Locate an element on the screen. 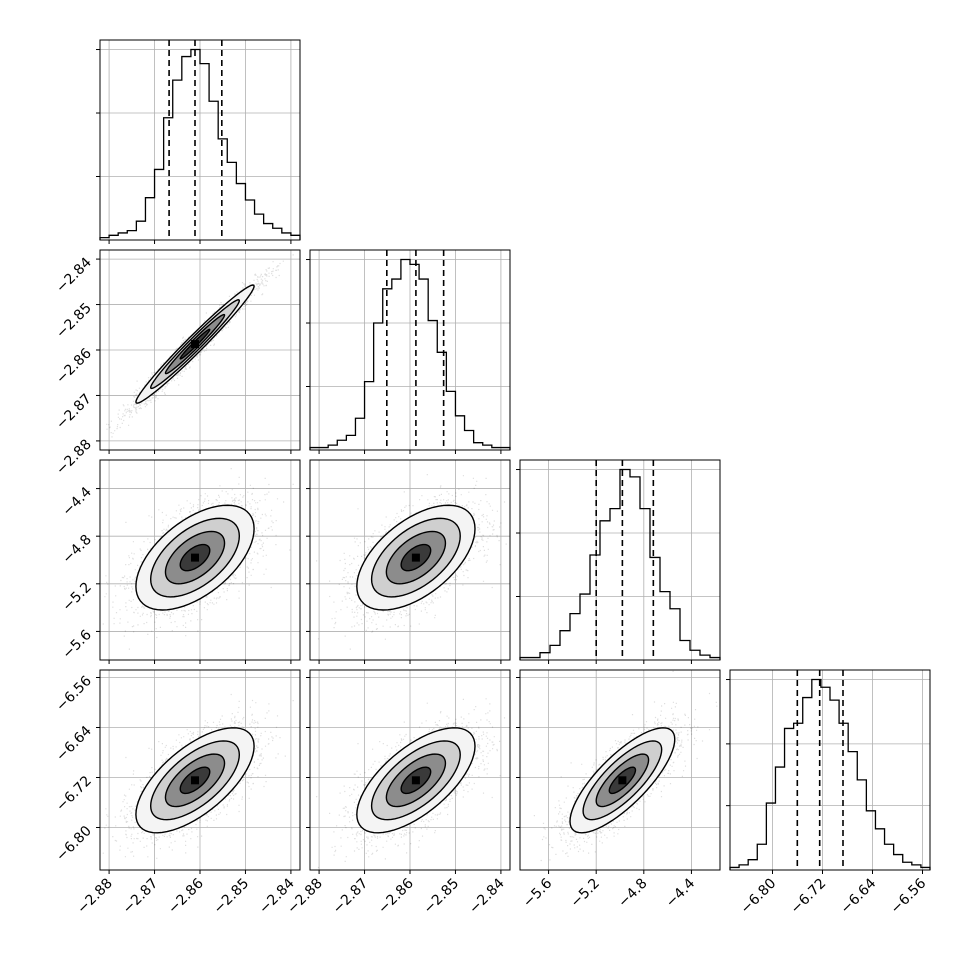 This screenshot has height=970, width=970. sample-points is located at coordinates (411, 783).